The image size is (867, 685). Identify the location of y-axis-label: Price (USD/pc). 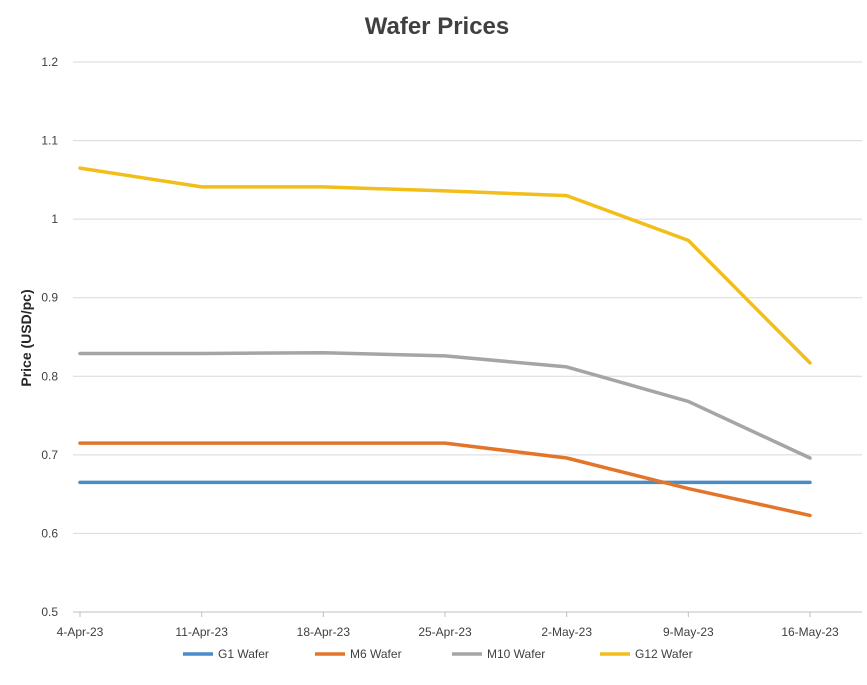
(26, 337).